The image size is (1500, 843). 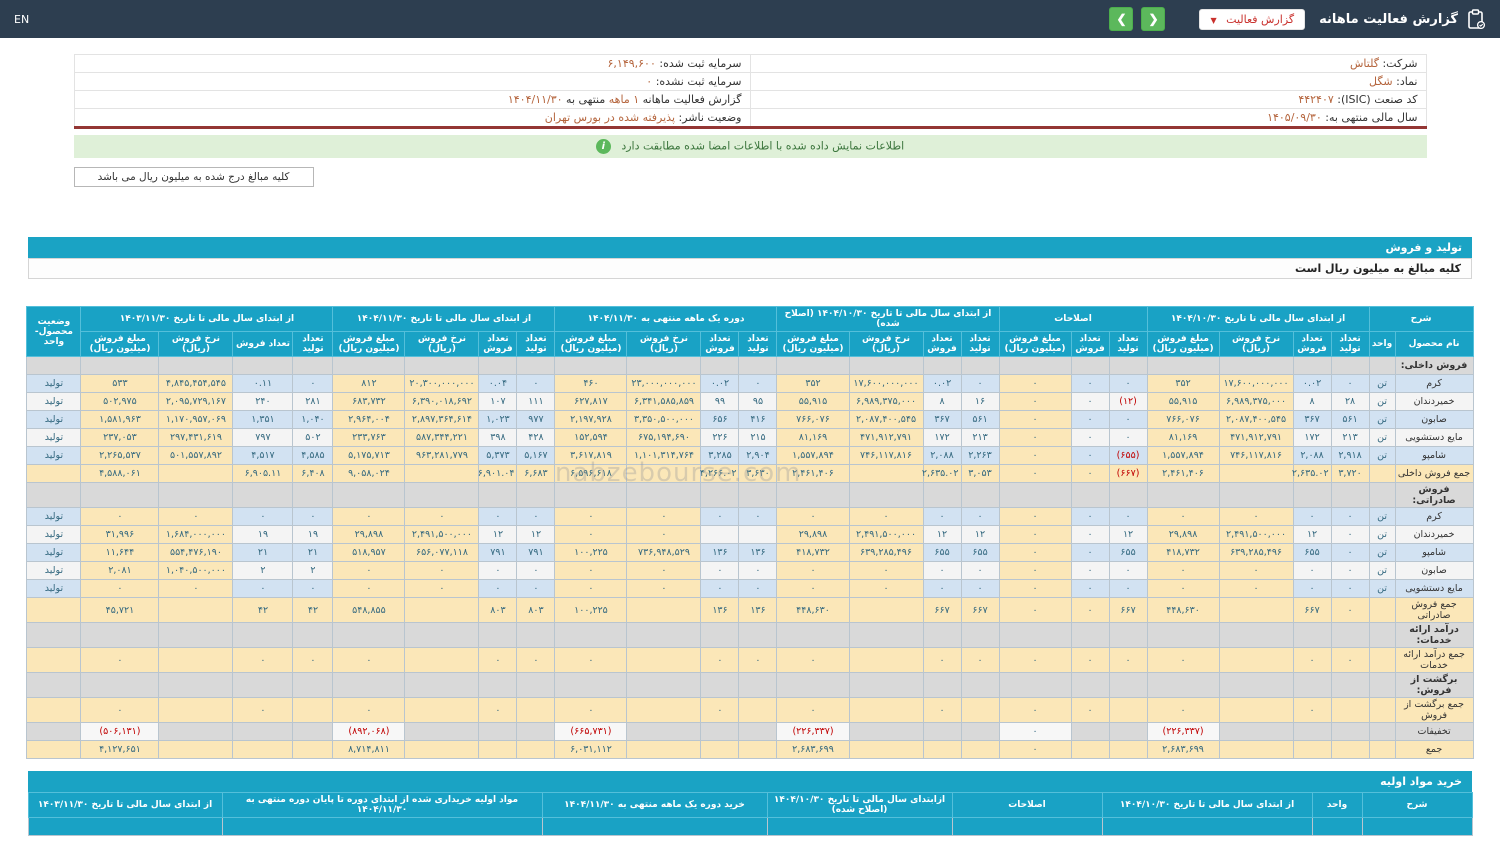 What do you see at coordinates (664, 455) in the screenshot?
I see `table-cell: ۱,۱۰۱,۳۱۴,۷۶۴` at bounding box center [664, 455].